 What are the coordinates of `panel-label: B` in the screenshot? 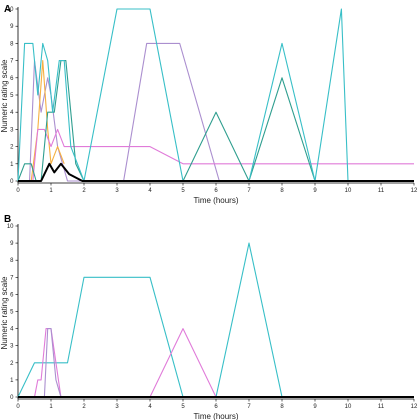 It's located at (7, 219).